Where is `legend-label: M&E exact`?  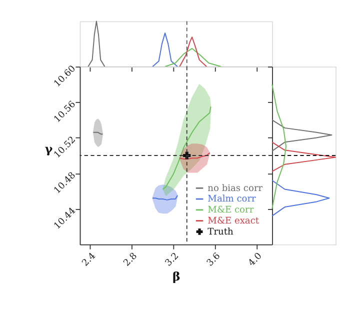 legend-label: M&E exact is located at coordinates (234, 221).